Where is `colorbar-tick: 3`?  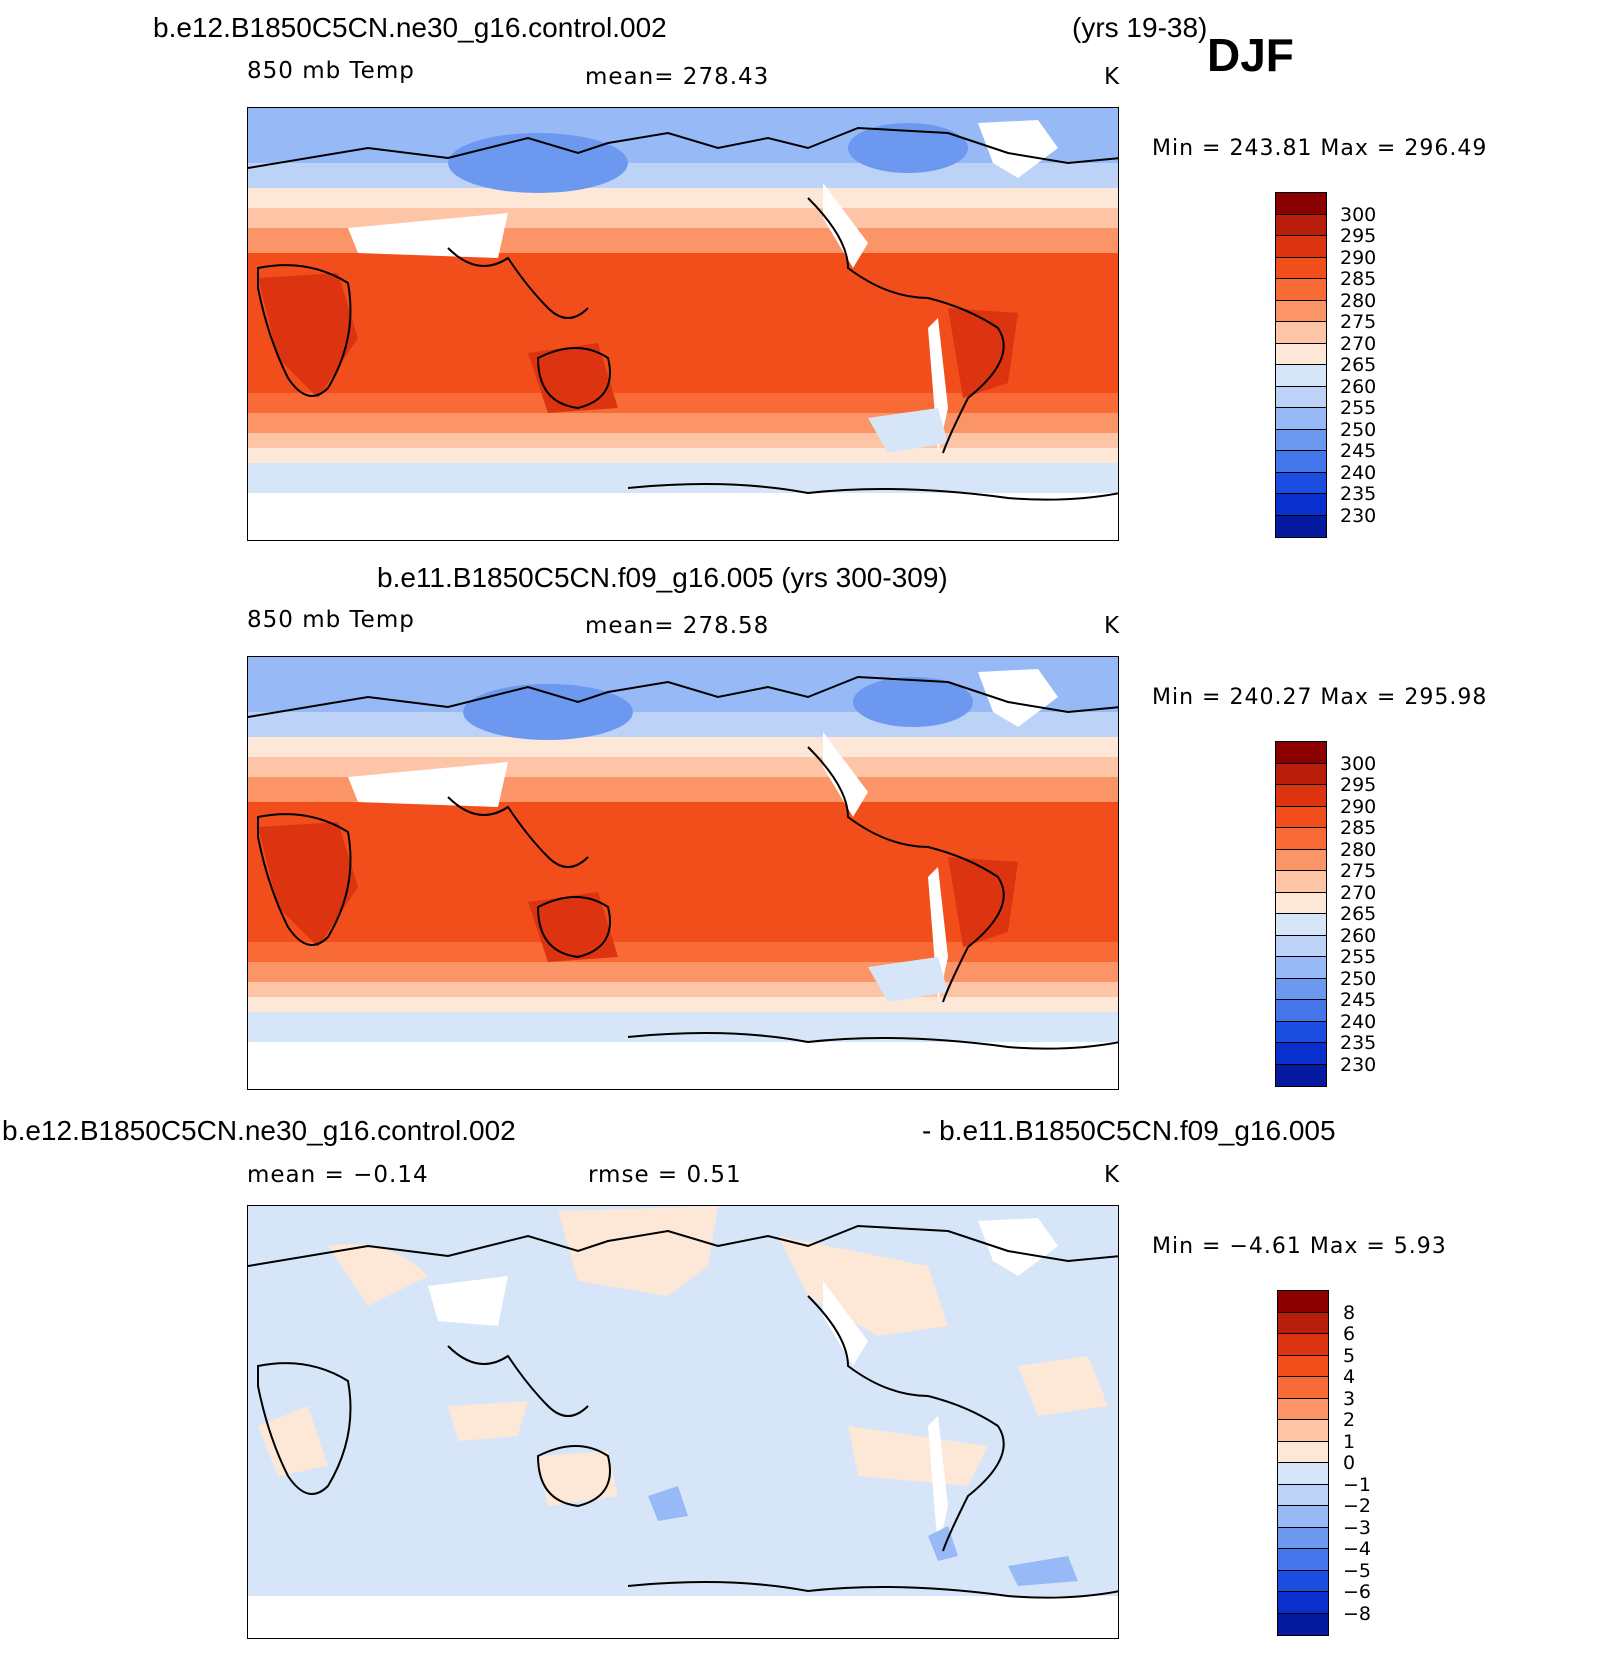
colorbar-tick: 3 is located at coordinates (1349, 1399).